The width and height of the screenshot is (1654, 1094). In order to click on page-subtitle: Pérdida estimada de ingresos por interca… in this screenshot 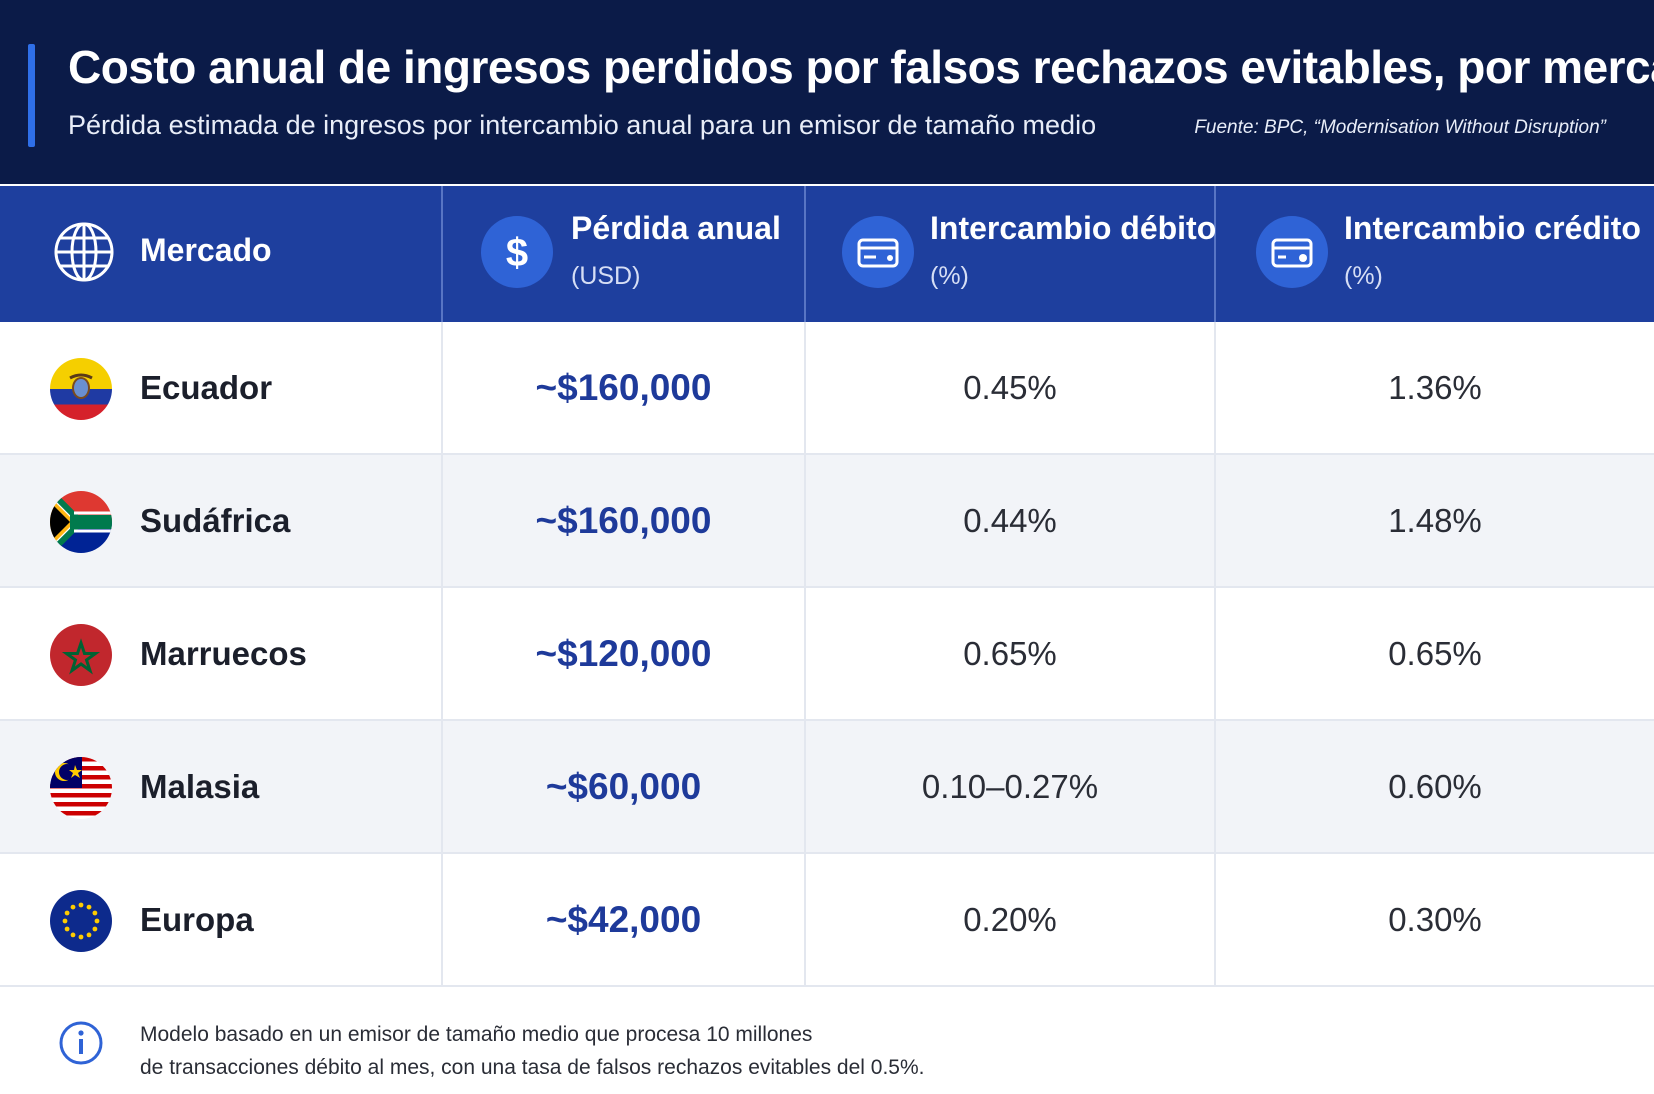, I will do `click(582, 125)`.